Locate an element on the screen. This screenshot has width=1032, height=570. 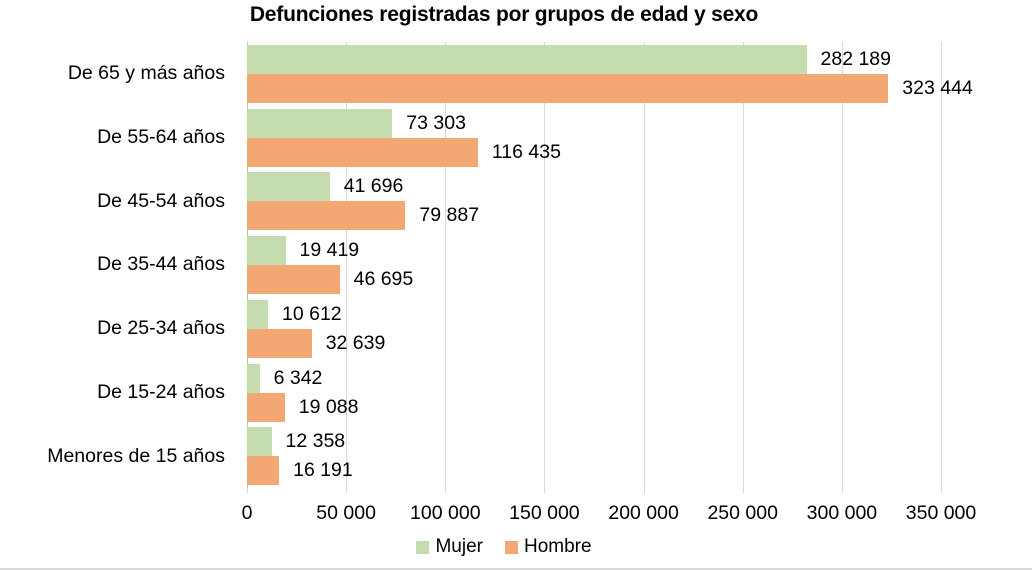
value-label-hombre: 46 695 is located at coordinates (383, 279).